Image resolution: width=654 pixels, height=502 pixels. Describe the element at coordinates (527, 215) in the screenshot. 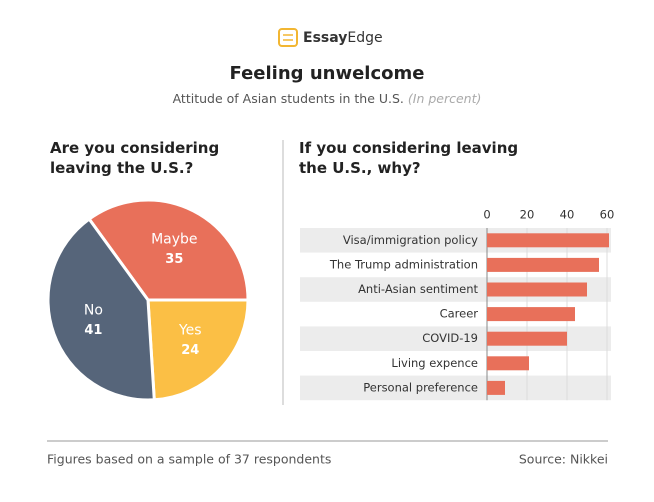

I see `x-tick-label: 20` at that location.